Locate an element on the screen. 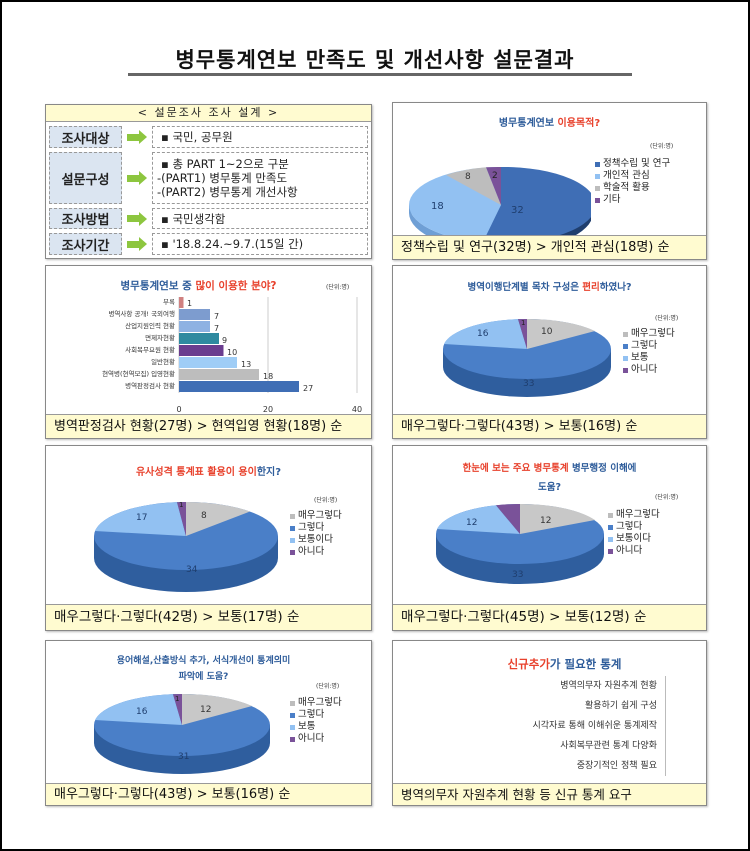 The image size is (750, 851). pie-chart: 32 18 8 2 is located at coordinates (500, 202).